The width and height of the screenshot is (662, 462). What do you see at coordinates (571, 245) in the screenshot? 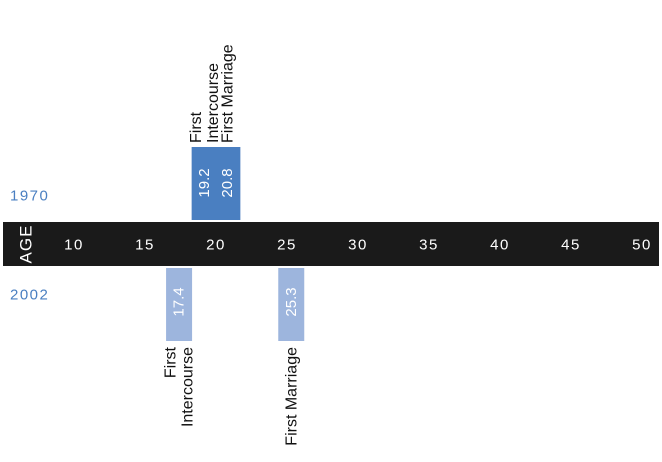
I see `tick-label-45: 45` at bounding box center [571, 245].